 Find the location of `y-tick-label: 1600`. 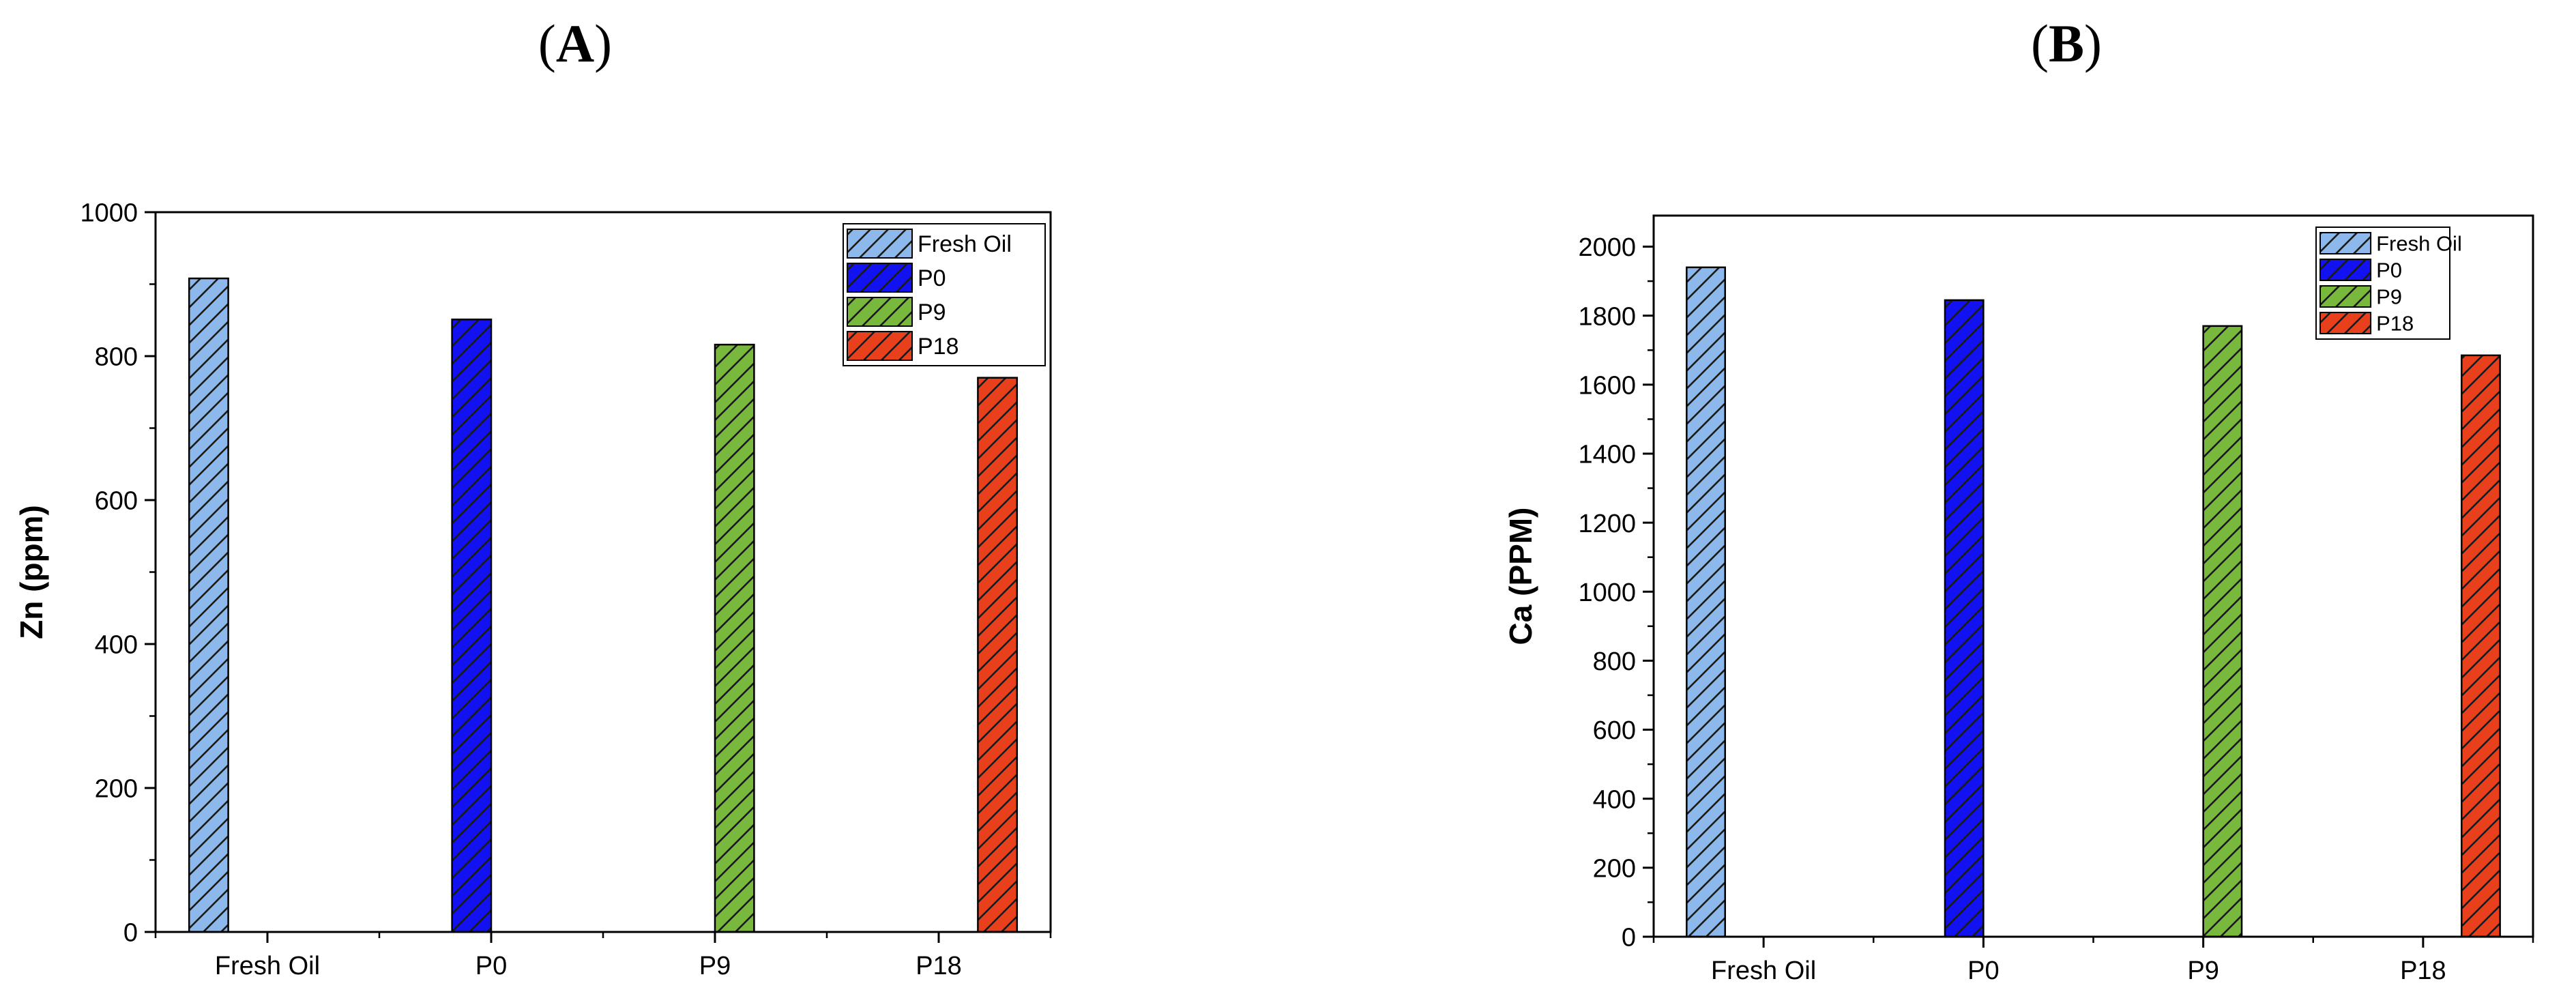

y-tick-label: 1600 is located at coordinates (1607, 385).